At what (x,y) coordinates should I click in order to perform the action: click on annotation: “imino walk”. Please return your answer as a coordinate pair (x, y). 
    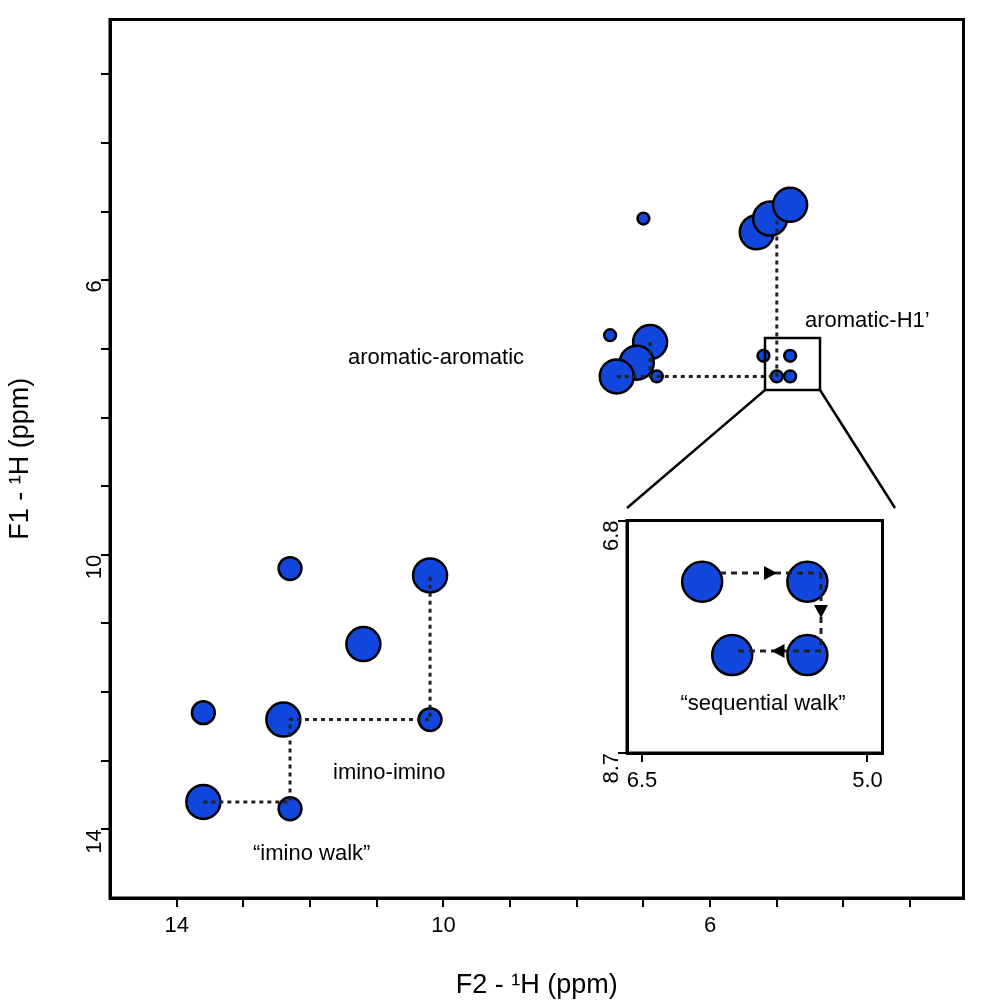
    Looking at the image, I should click on (312, 852).